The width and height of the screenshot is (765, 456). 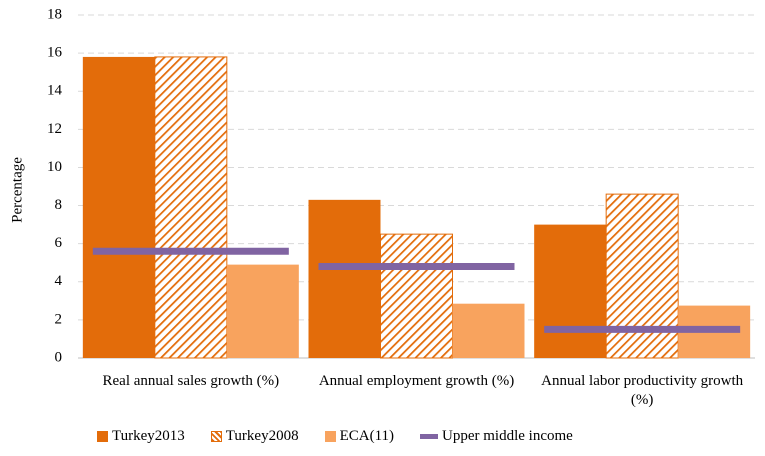 I want to click on y-tick-label: 16, so click(x=55, y=53).